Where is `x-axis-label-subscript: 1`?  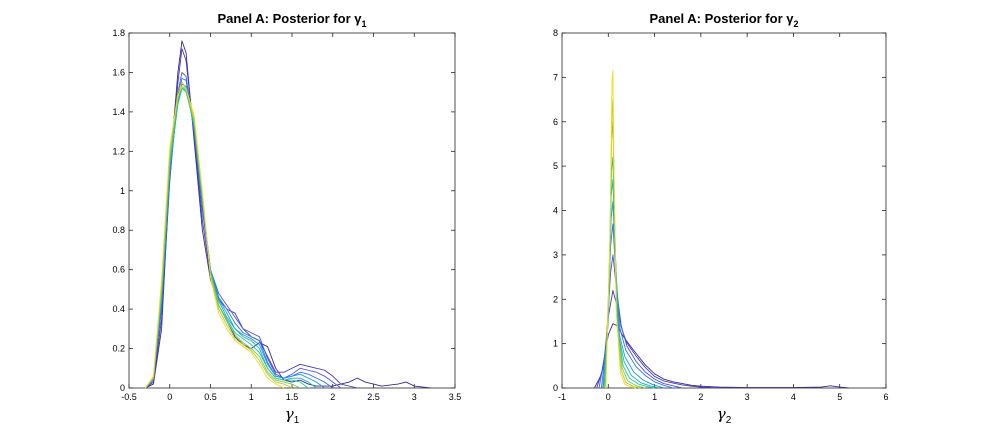
x-axis-label-subscript: 1 is located at coordinates (297, 420).